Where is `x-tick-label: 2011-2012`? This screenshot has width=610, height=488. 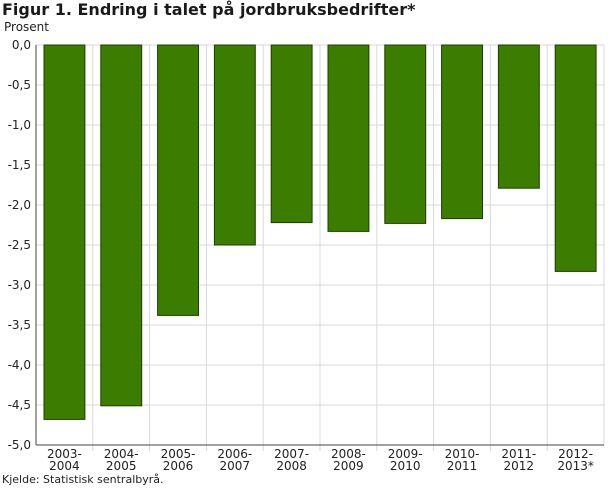
x-tick-label: 2011-2012 is located at coordinates (518, 460).